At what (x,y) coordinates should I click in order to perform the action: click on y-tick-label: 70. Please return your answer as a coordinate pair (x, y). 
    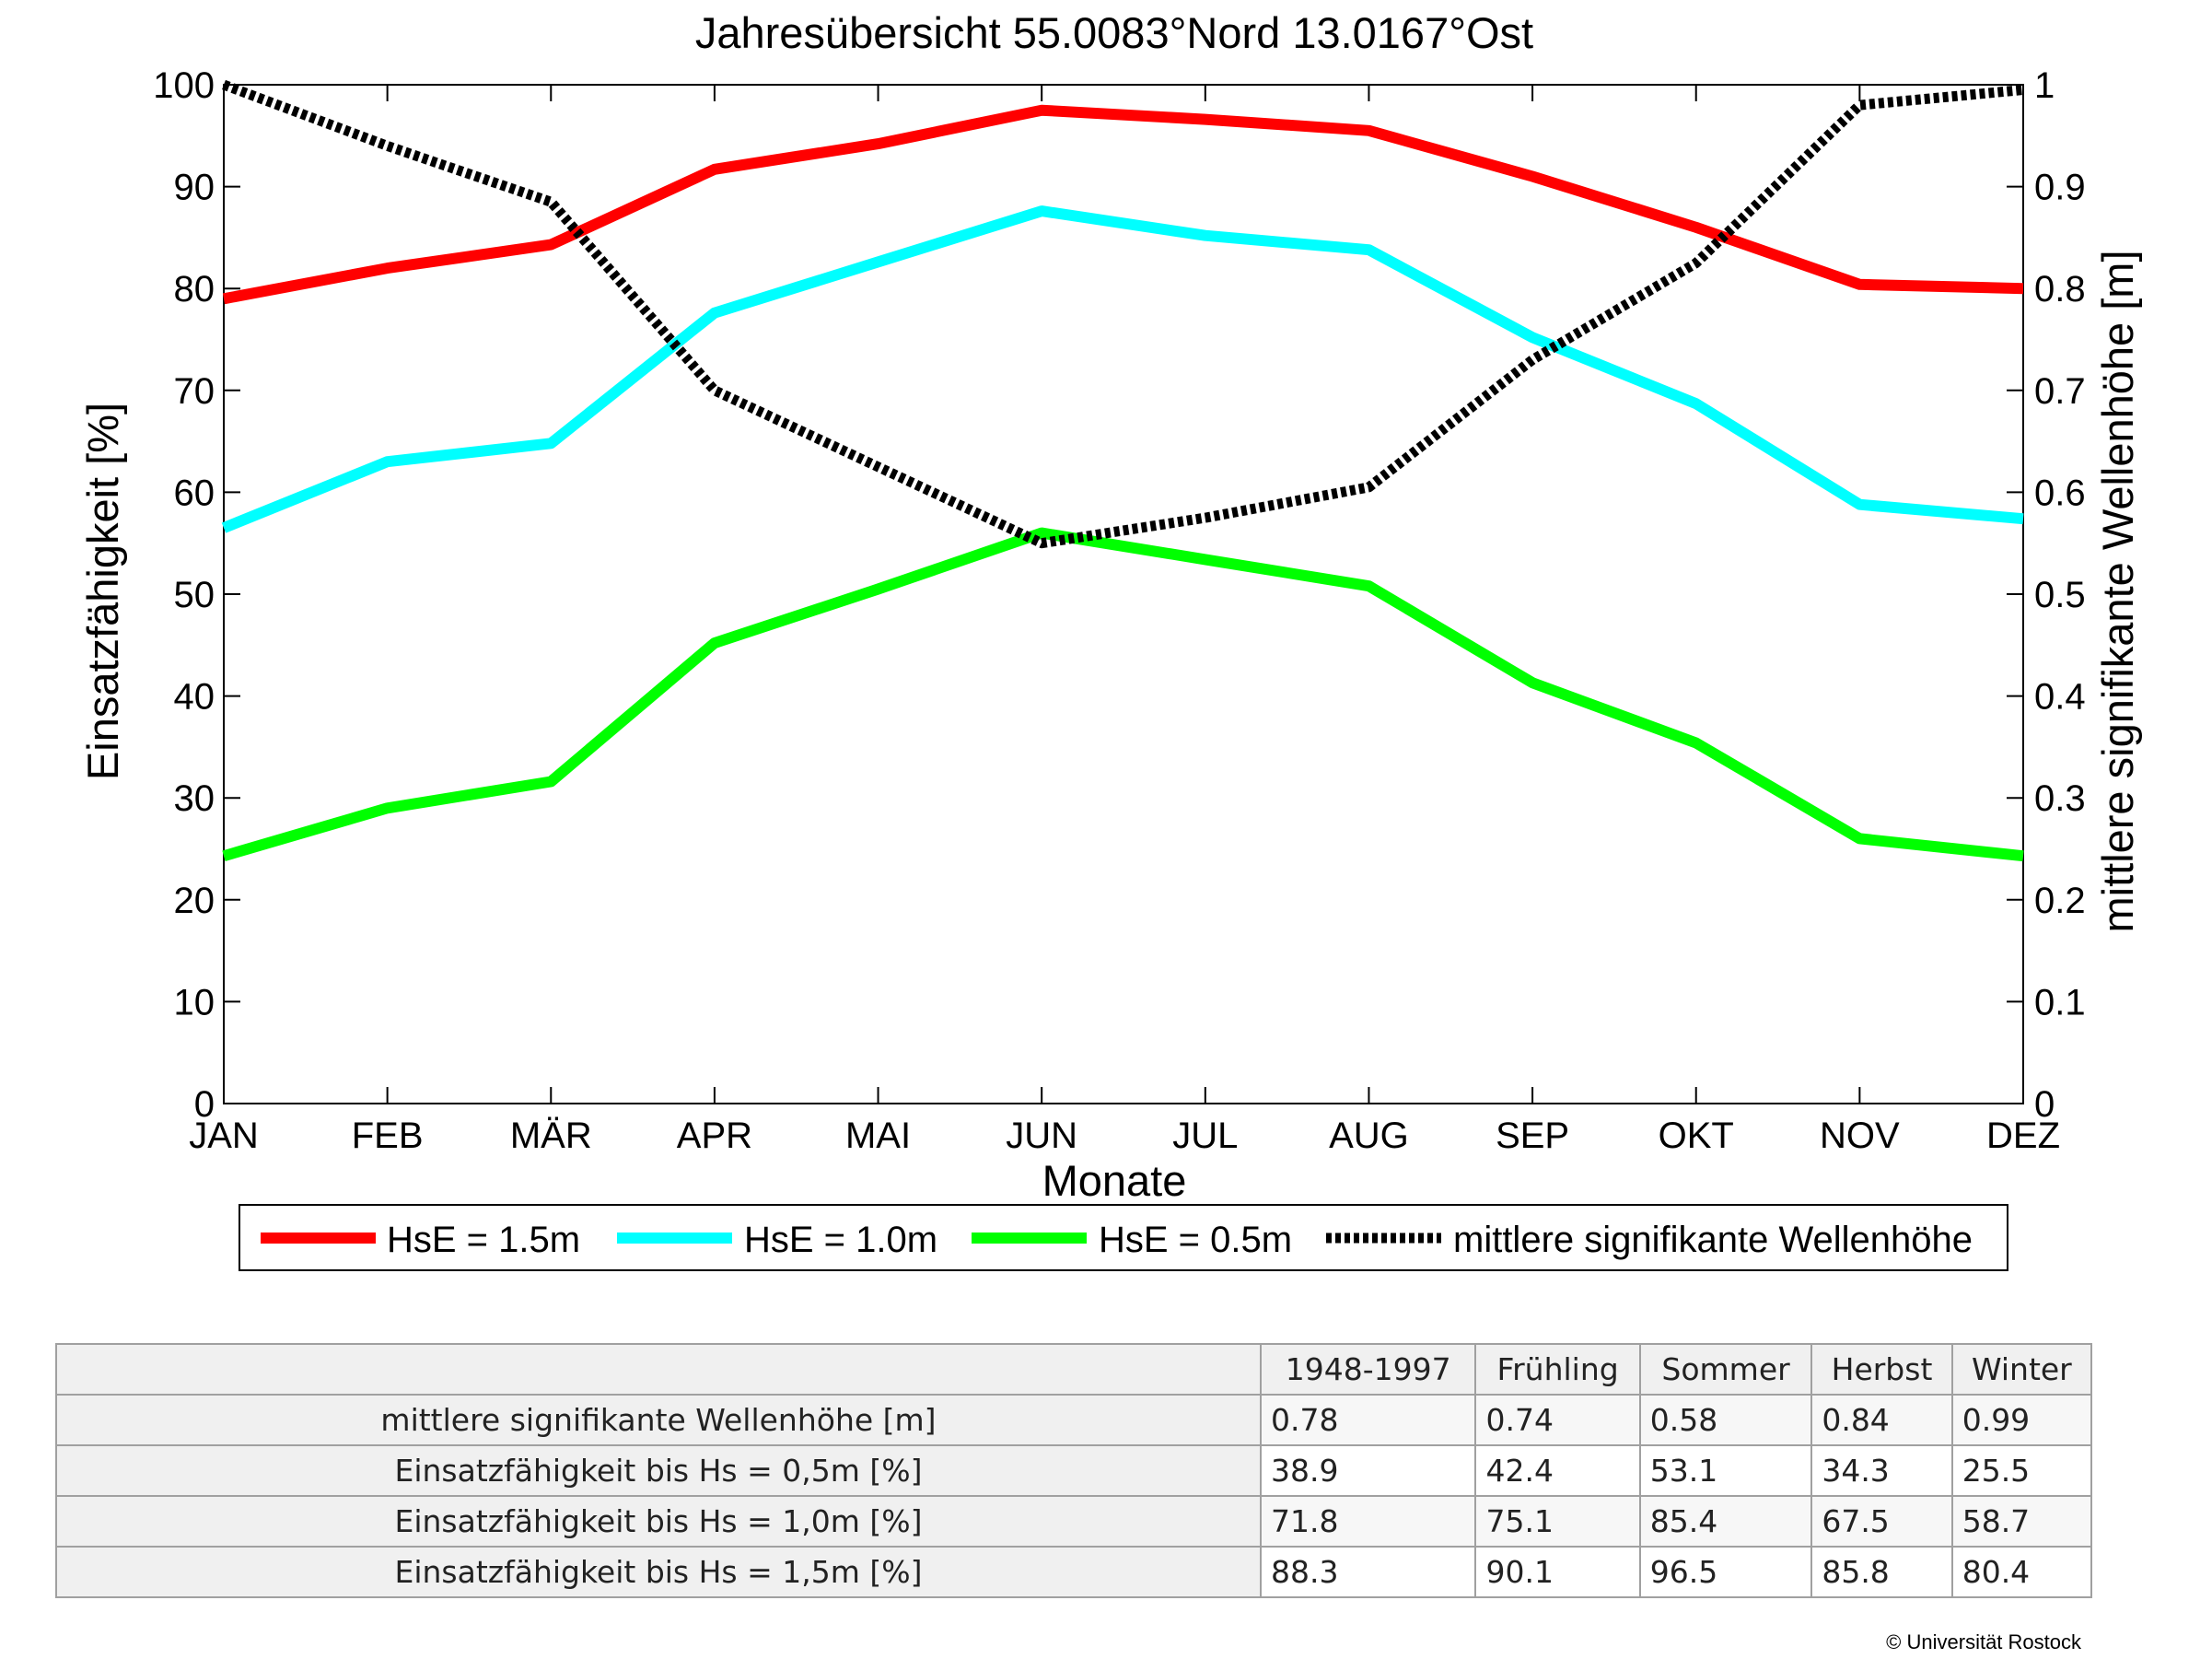
    Looking at the image, I should click on (195, 391).